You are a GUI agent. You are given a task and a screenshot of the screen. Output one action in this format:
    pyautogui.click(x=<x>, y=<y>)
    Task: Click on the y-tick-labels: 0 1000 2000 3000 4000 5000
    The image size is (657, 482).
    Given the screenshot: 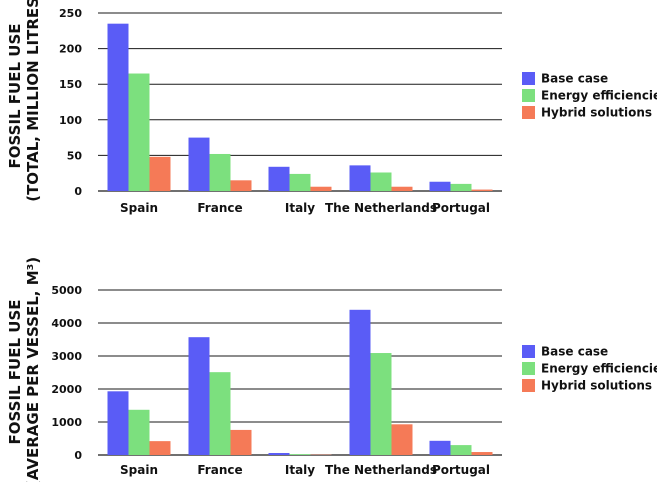 What is the action you would take?
    pyautogui.click(x=66, y=373)
    